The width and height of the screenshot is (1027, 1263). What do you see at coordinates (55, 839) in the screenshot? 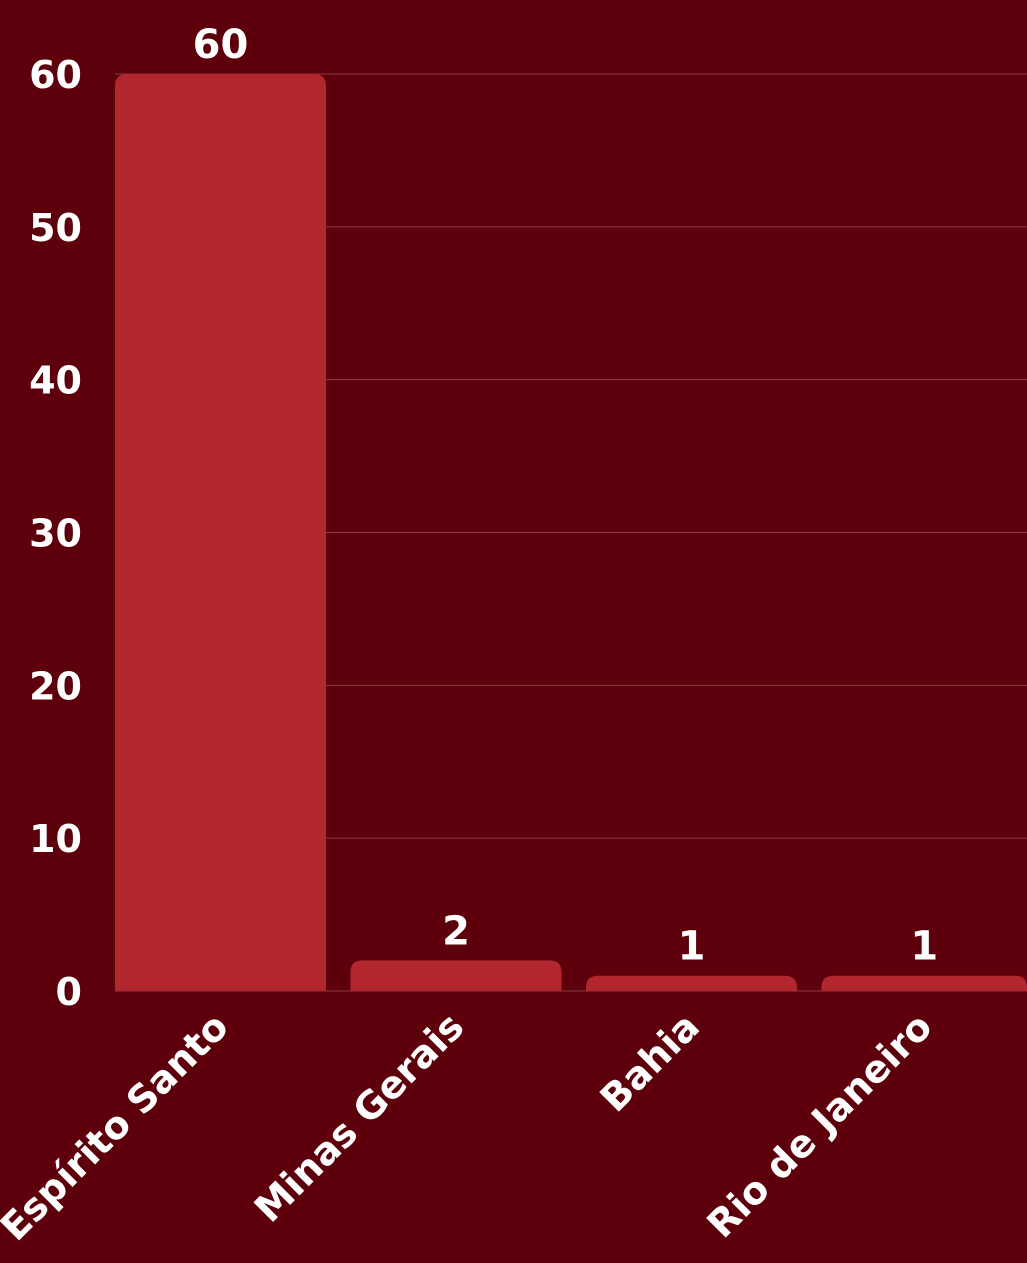
I see `y-tick-label: 10` at bounding box center [55, 839].